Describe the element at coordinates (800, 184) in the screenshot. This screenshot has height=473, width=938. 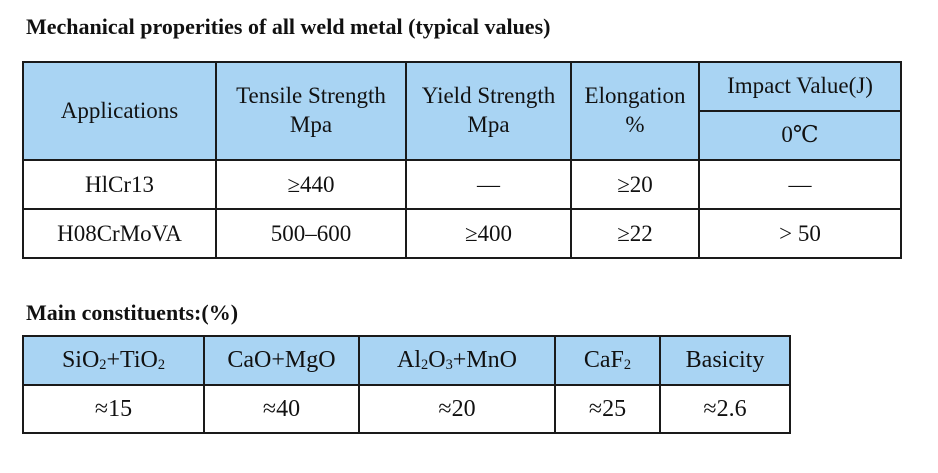
I see `cell-impact: —` at that location.